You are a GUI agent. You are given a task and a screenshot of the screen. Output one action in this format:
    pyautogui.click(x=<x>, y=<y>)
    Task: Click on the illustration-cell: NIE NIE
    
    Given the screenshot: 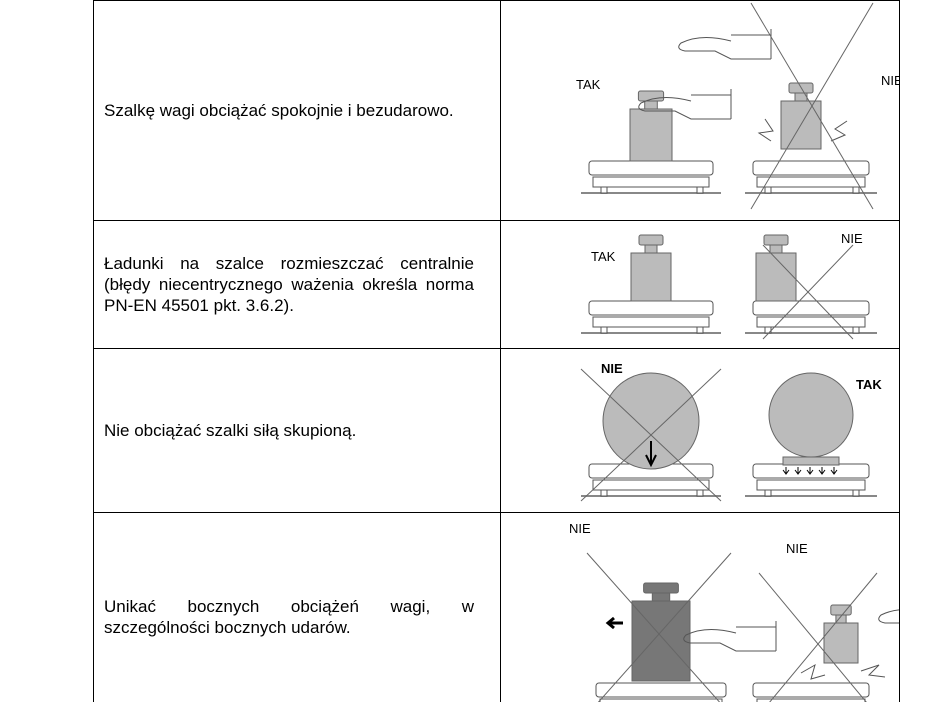 What is the action you would take?
    pyautogui.click(x=719, y=607)
    